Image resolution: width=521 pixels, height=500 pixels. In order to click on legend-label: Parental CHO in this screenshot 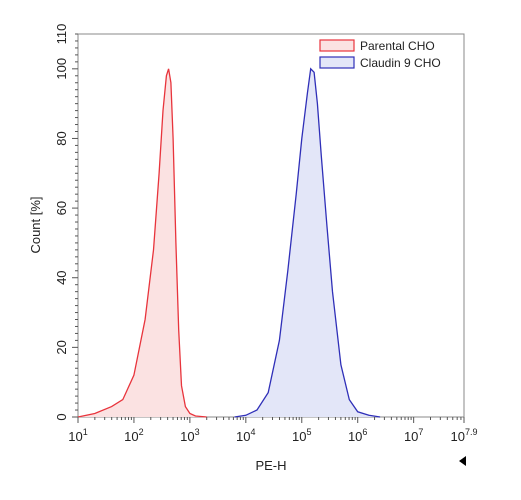, I will do `click(397, 46)`.